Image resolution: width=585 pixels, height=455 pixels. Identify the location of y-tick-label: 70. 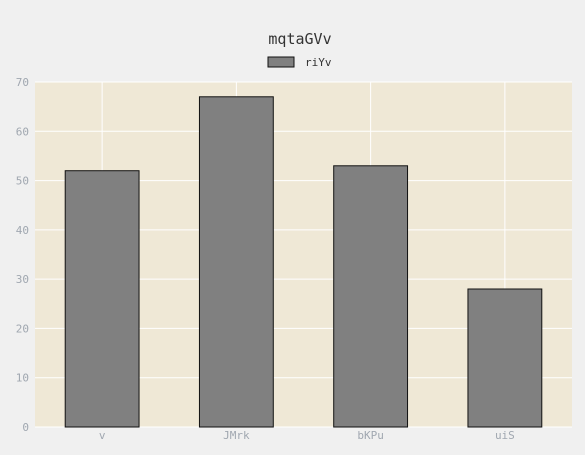
(22, 82).